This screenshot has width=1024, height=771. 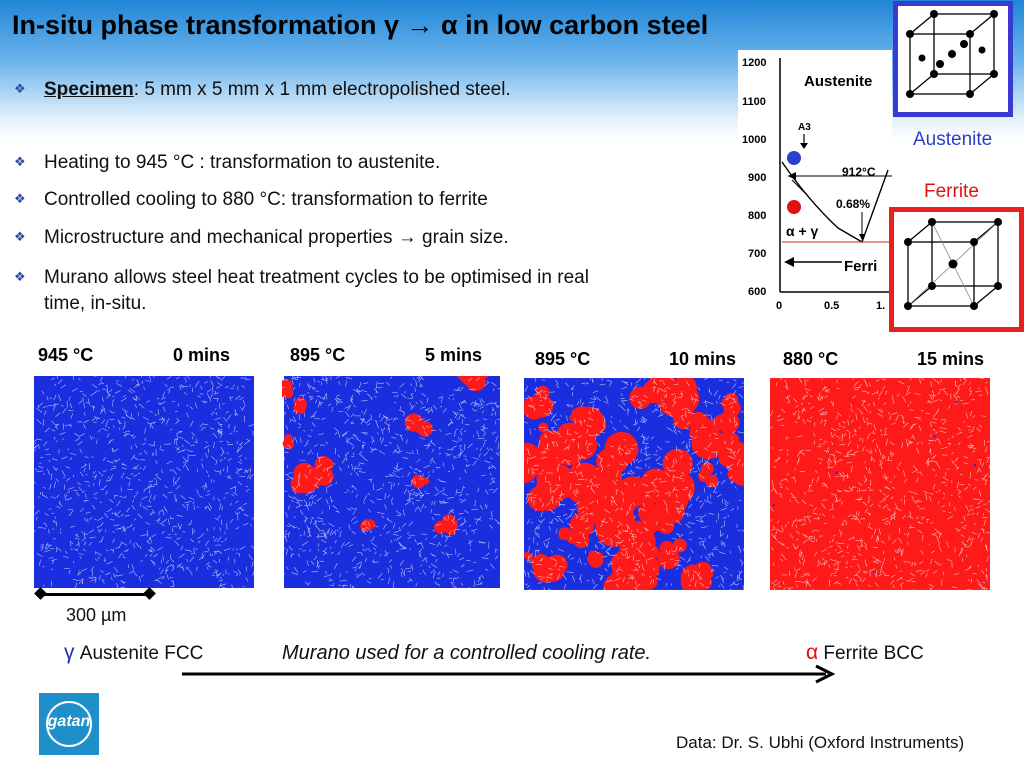 I want to click on austenite-fcc-label: γ Austenite FCC, so click(x=133, y=653).